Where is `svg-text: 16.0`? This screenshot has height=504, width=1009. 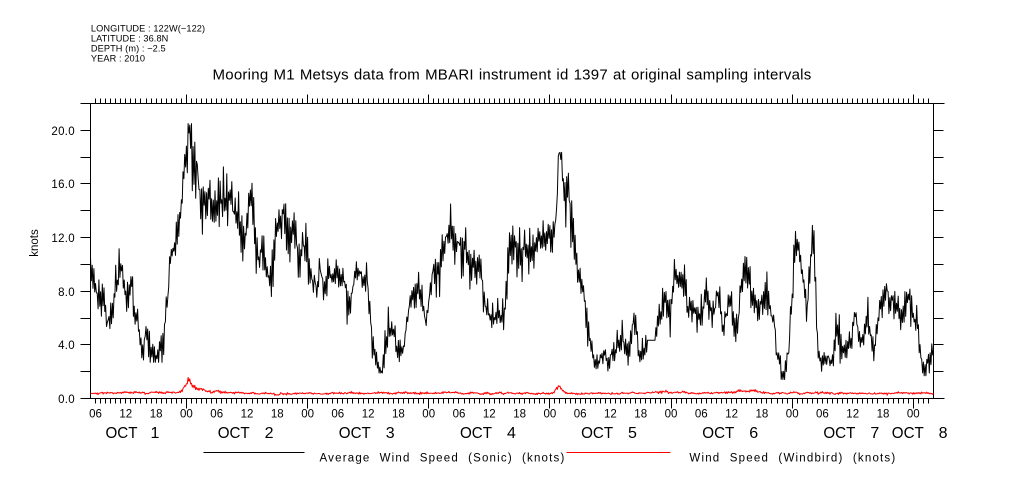 svg-text: 16.0 is located at coordinates (63, 185).